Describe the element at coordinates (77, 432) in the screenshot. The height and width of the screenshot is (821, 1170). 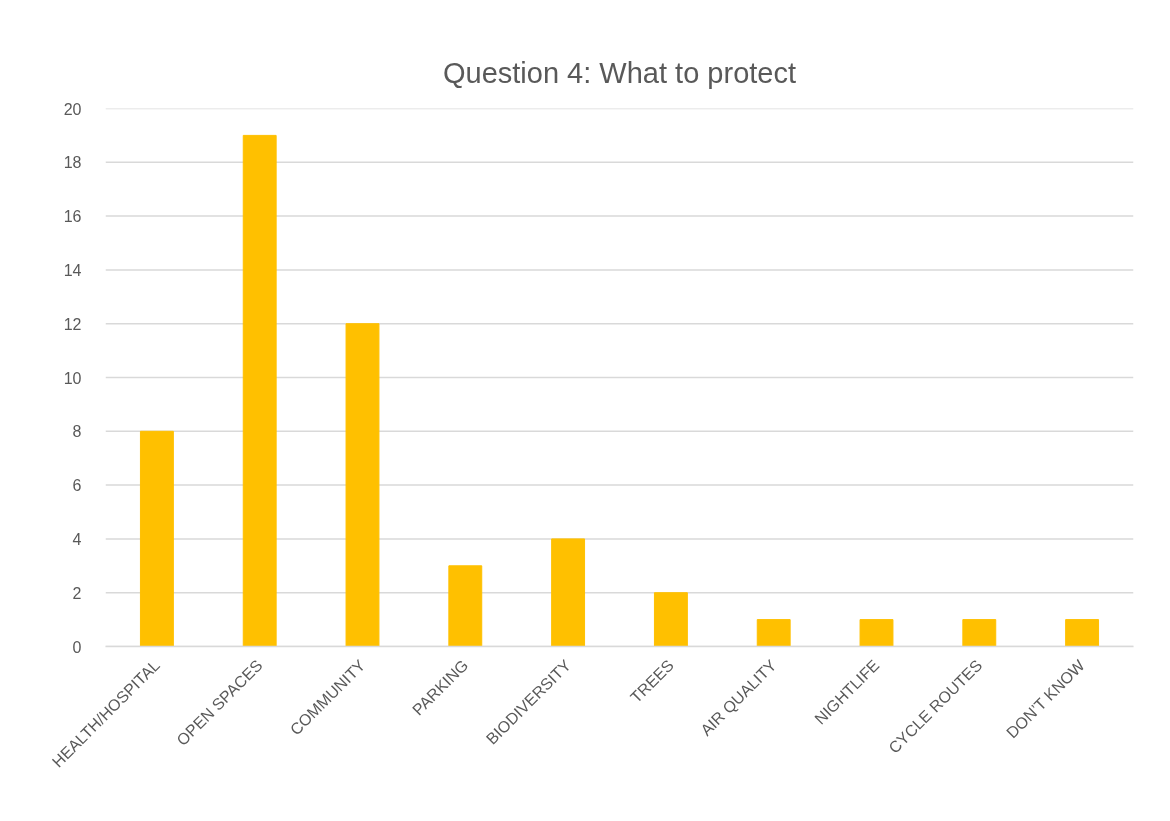
I see `y-tick-label: 8` at that location.